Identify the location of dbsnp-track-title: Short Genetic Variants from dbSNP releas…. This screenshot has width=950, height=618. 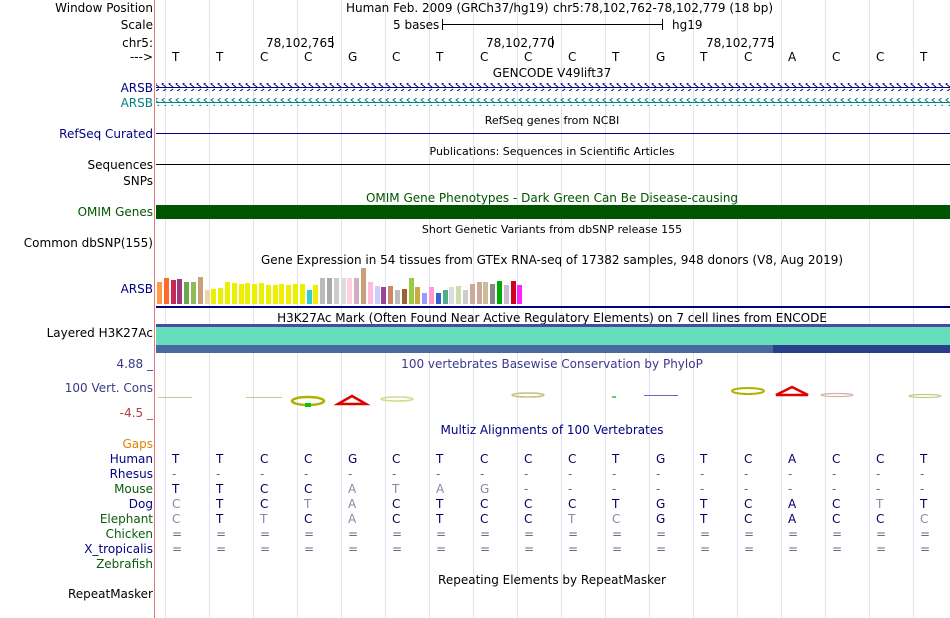
(552, 229).